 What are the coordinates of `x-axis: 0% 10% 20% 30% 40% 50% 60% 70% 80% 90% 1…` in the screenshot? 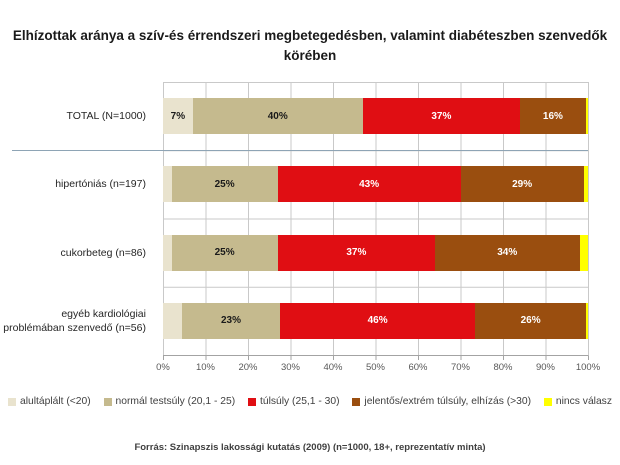 It's located at (378, 368).